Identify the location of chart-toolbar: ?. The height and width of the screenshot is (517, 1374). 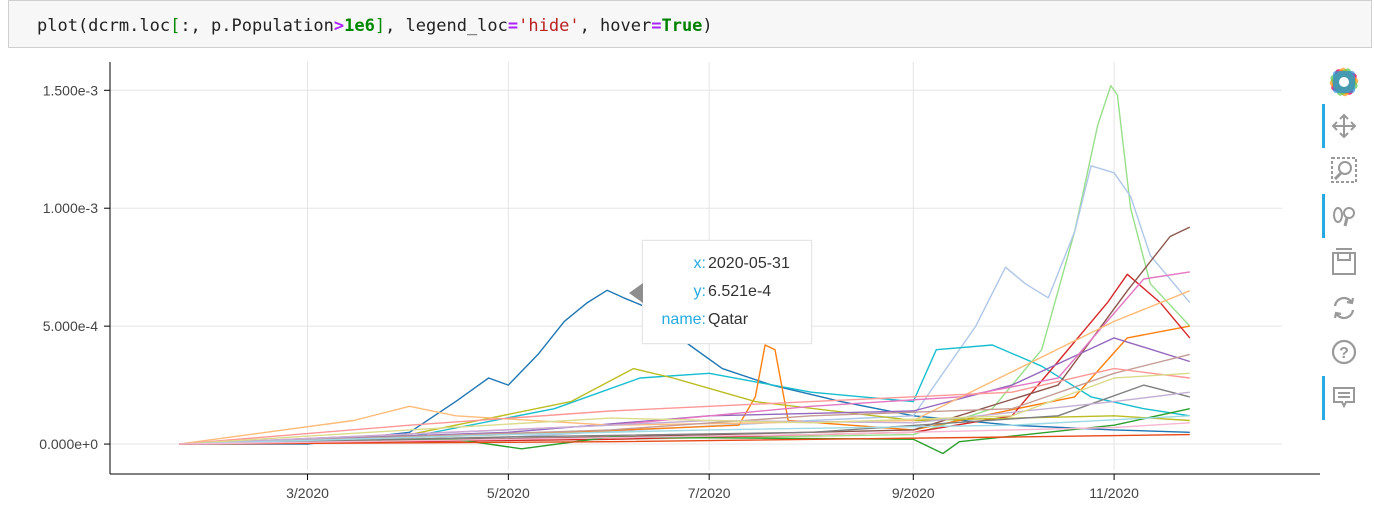
(1347, 247).